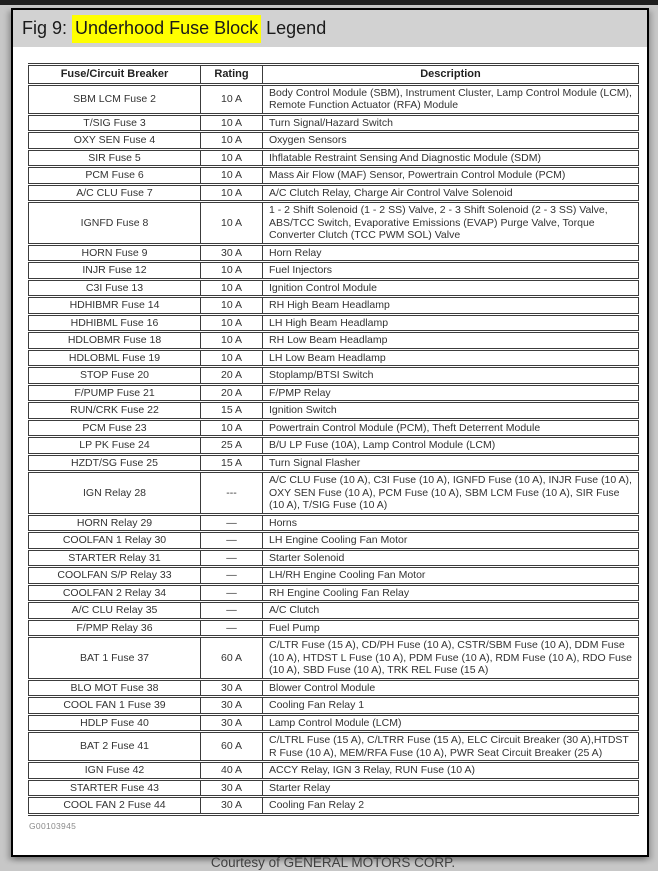 The height and width of the screenshot is (871, 658). What do you see at coordinates (333, 557) in the screenshot?
I see `table-row: STARTER Relay 31— Starter Solenoid` at bounding box center [333, 557].